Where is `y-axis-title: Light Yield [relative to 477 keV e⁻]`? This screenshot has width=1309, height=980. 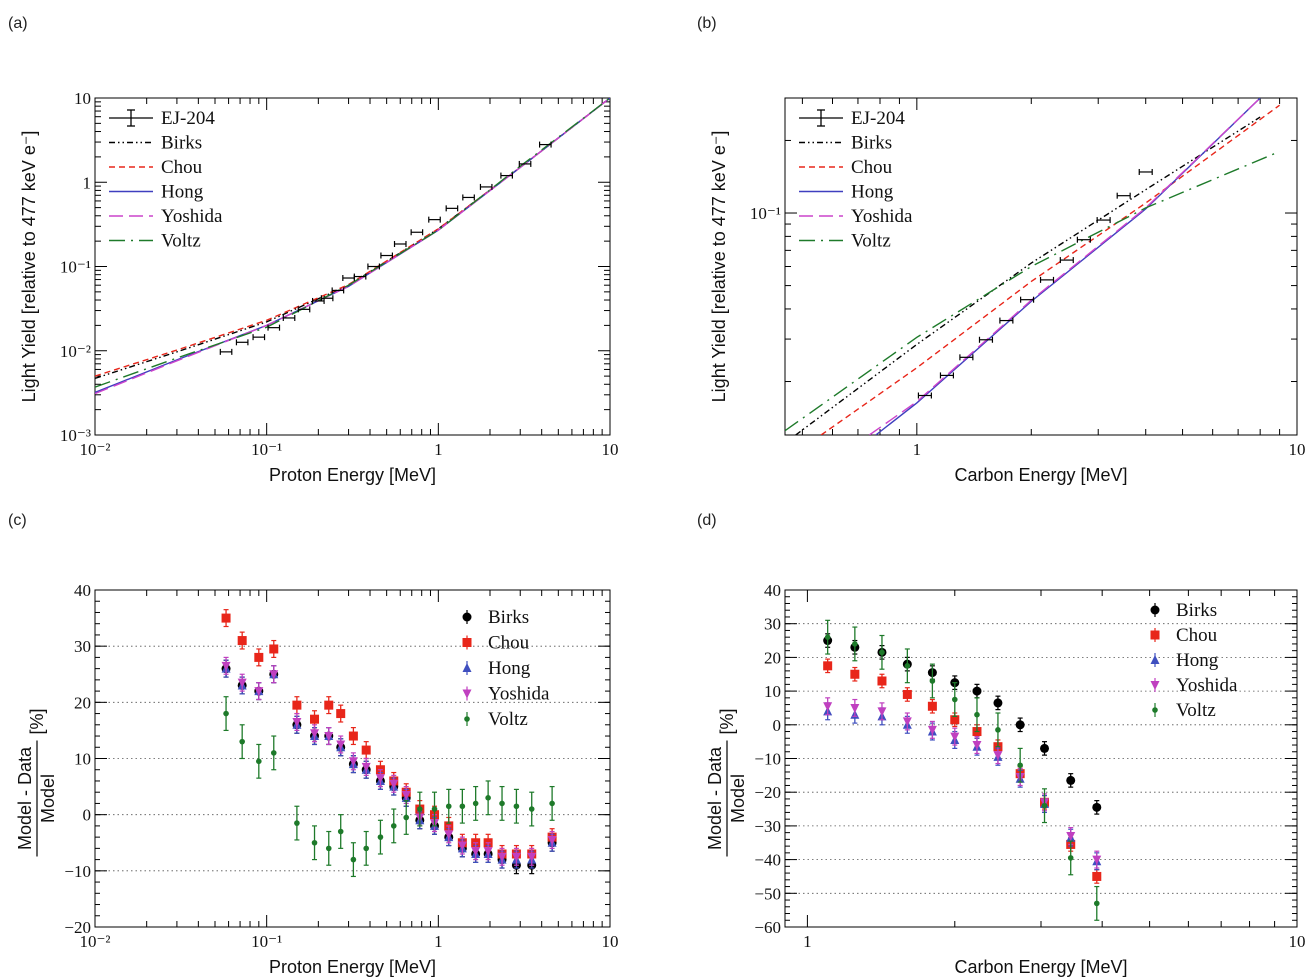
y-axis-title: Light Yield [relative to 477 keV e⁻] is located at coordinates (719, 267).